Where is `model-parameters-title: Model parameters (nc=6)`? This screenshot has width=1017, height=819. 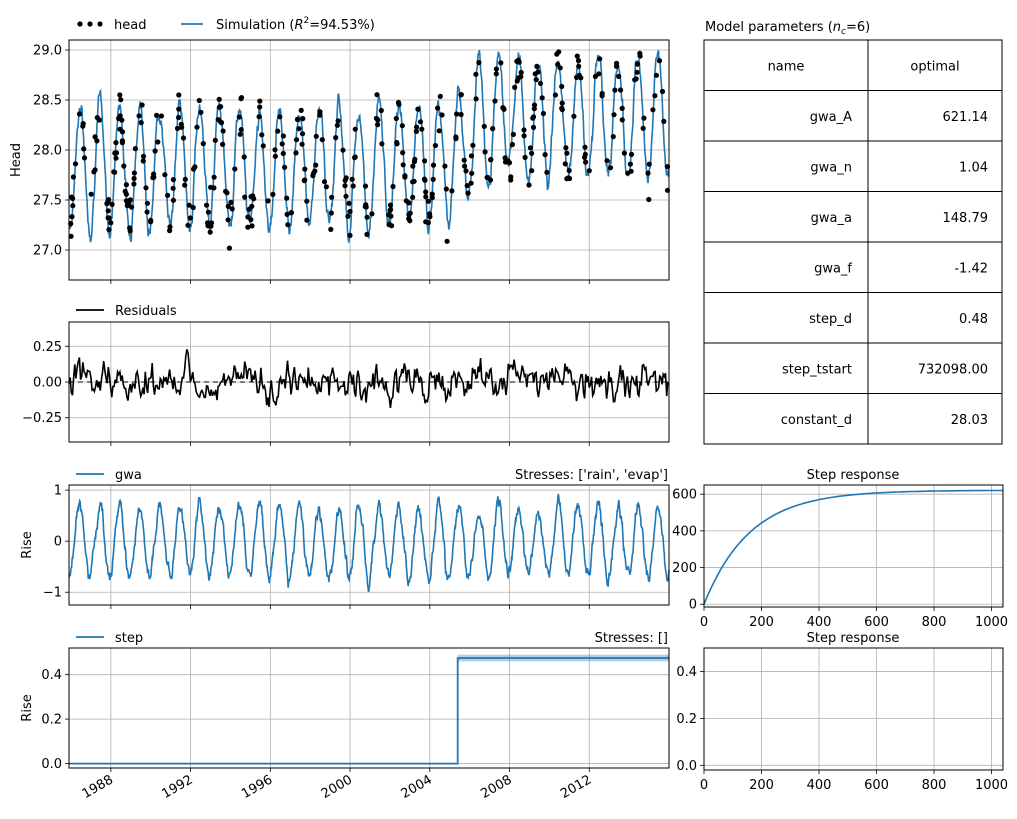
model-parameters-title: Model parameters (nc=6) is located at coordinates (787, 28).